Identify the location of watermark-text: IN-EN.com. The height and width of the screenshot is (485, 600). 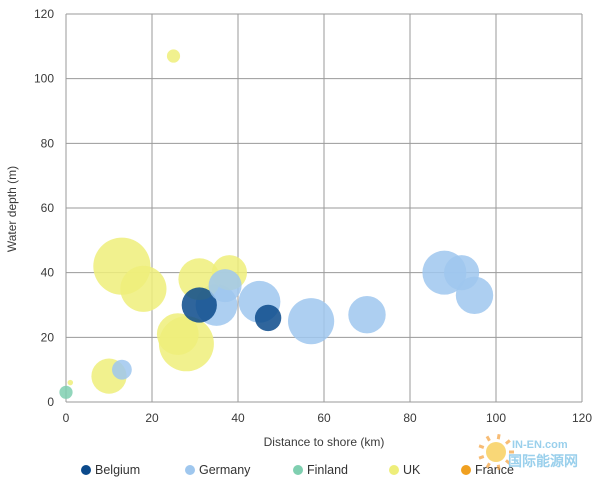
(540, 445).